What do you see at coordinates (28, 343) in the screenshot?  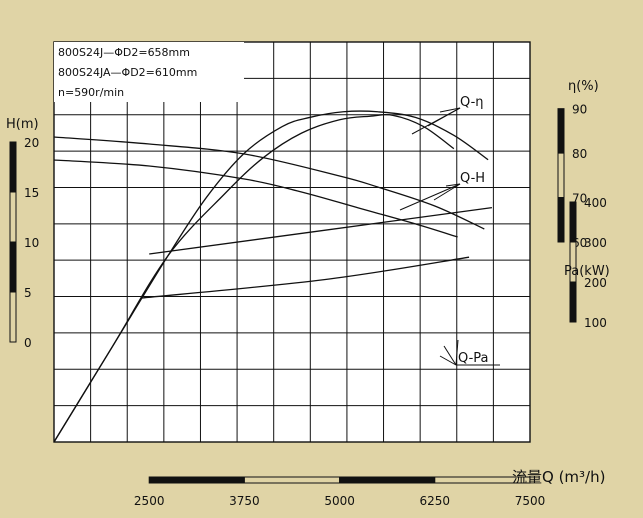 I see `head-axis-tick-label: 0` at bounding box center [28, 343].